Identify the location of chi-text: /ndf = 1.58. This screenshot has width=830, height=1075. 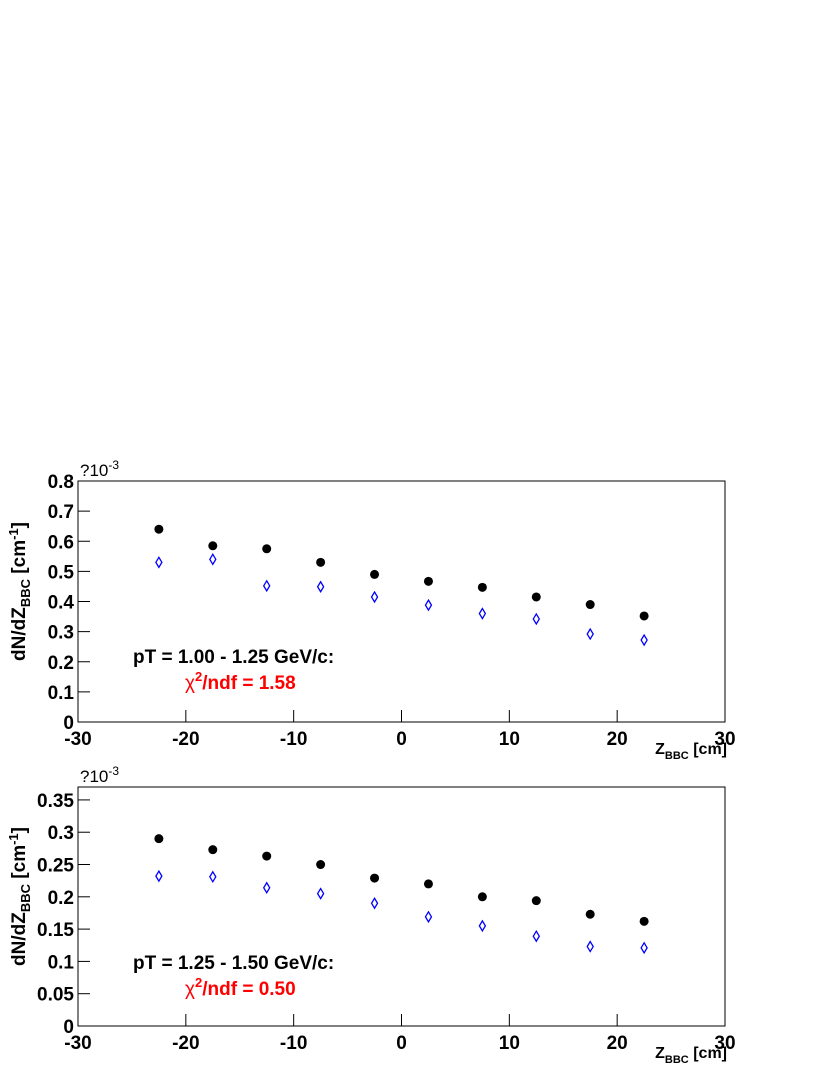
(248, 683).